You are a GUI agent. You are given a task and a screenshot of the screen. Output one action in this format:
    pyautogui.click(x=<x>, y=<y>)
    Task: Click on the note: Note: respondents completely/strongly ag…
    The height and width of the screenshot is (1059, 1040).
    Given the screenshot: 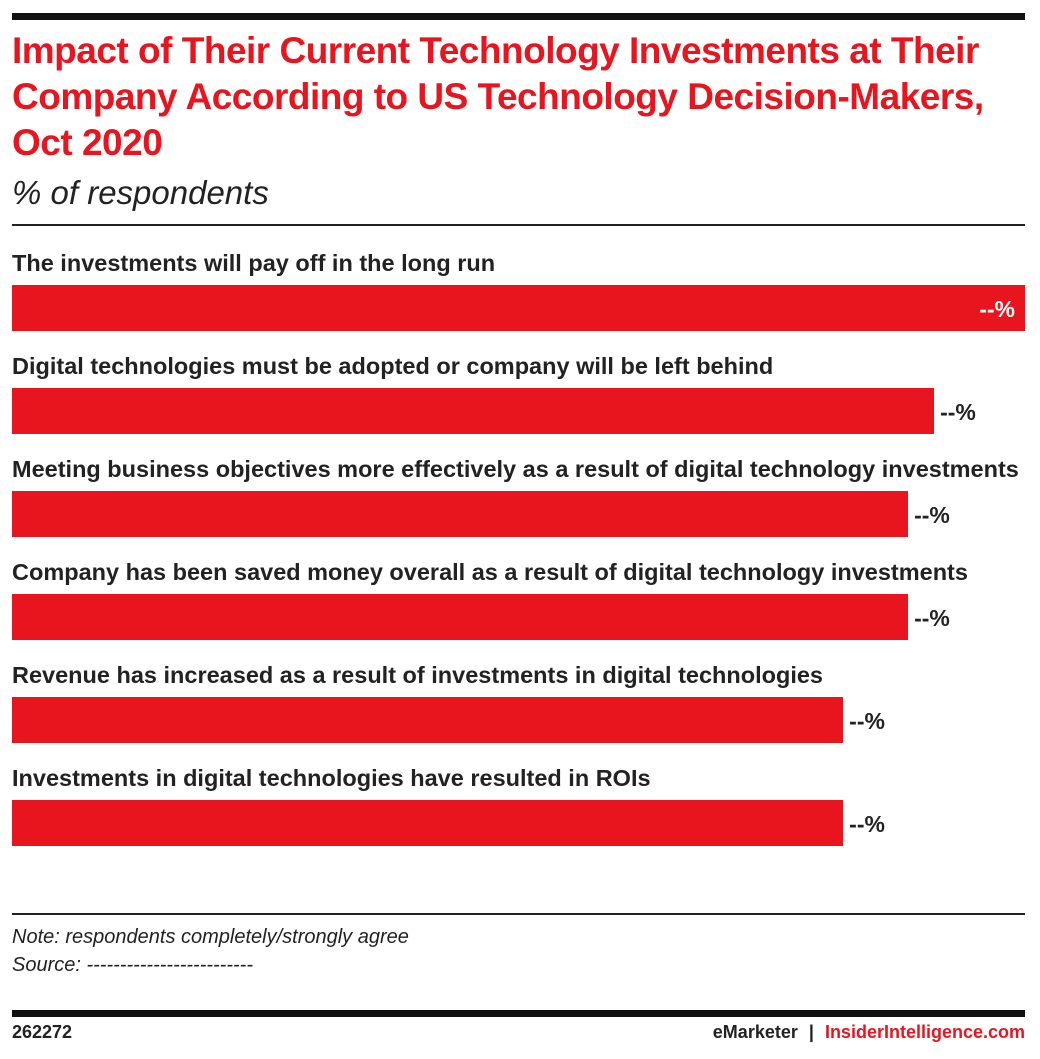 What is the action you would take?
    pyautogui.click(x=210, y=937)
    